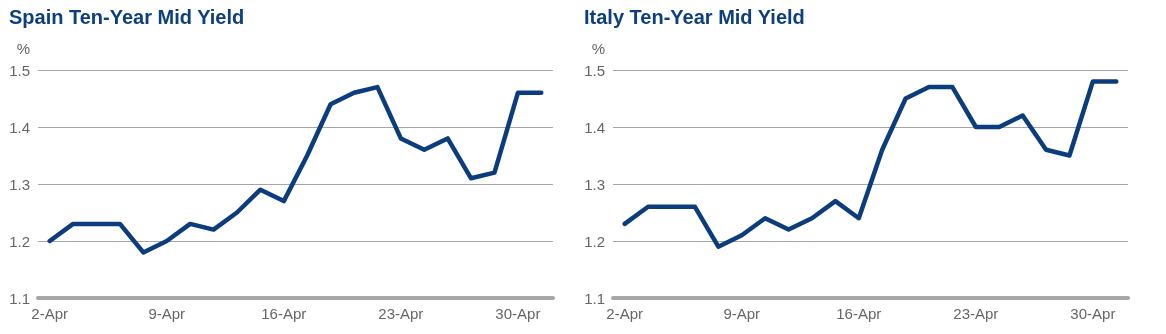 This screenshot has height=334, width=1166. I want to click on chart-title: Spain Ten-Year Mid Yield, so click(127, 17).